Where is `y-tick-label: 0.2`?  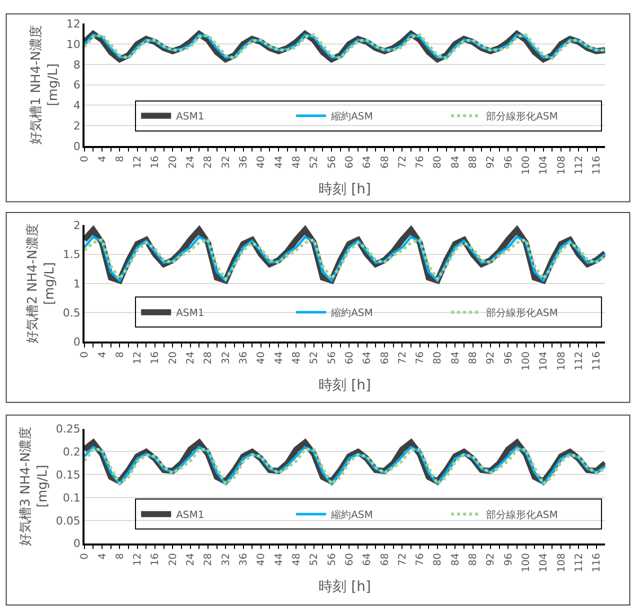 y-tick-label: 0.2 is located at coordinates (71, 452).